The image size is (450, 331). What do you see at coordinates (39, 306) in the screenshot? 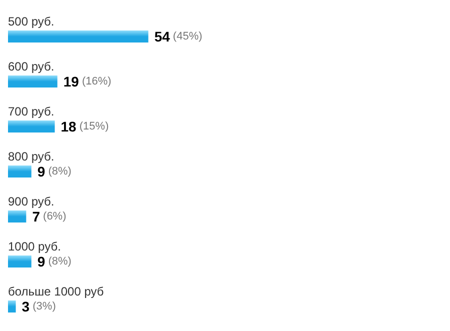
I see `data-label: 3 (3%)` at bounding box center [39, 306].